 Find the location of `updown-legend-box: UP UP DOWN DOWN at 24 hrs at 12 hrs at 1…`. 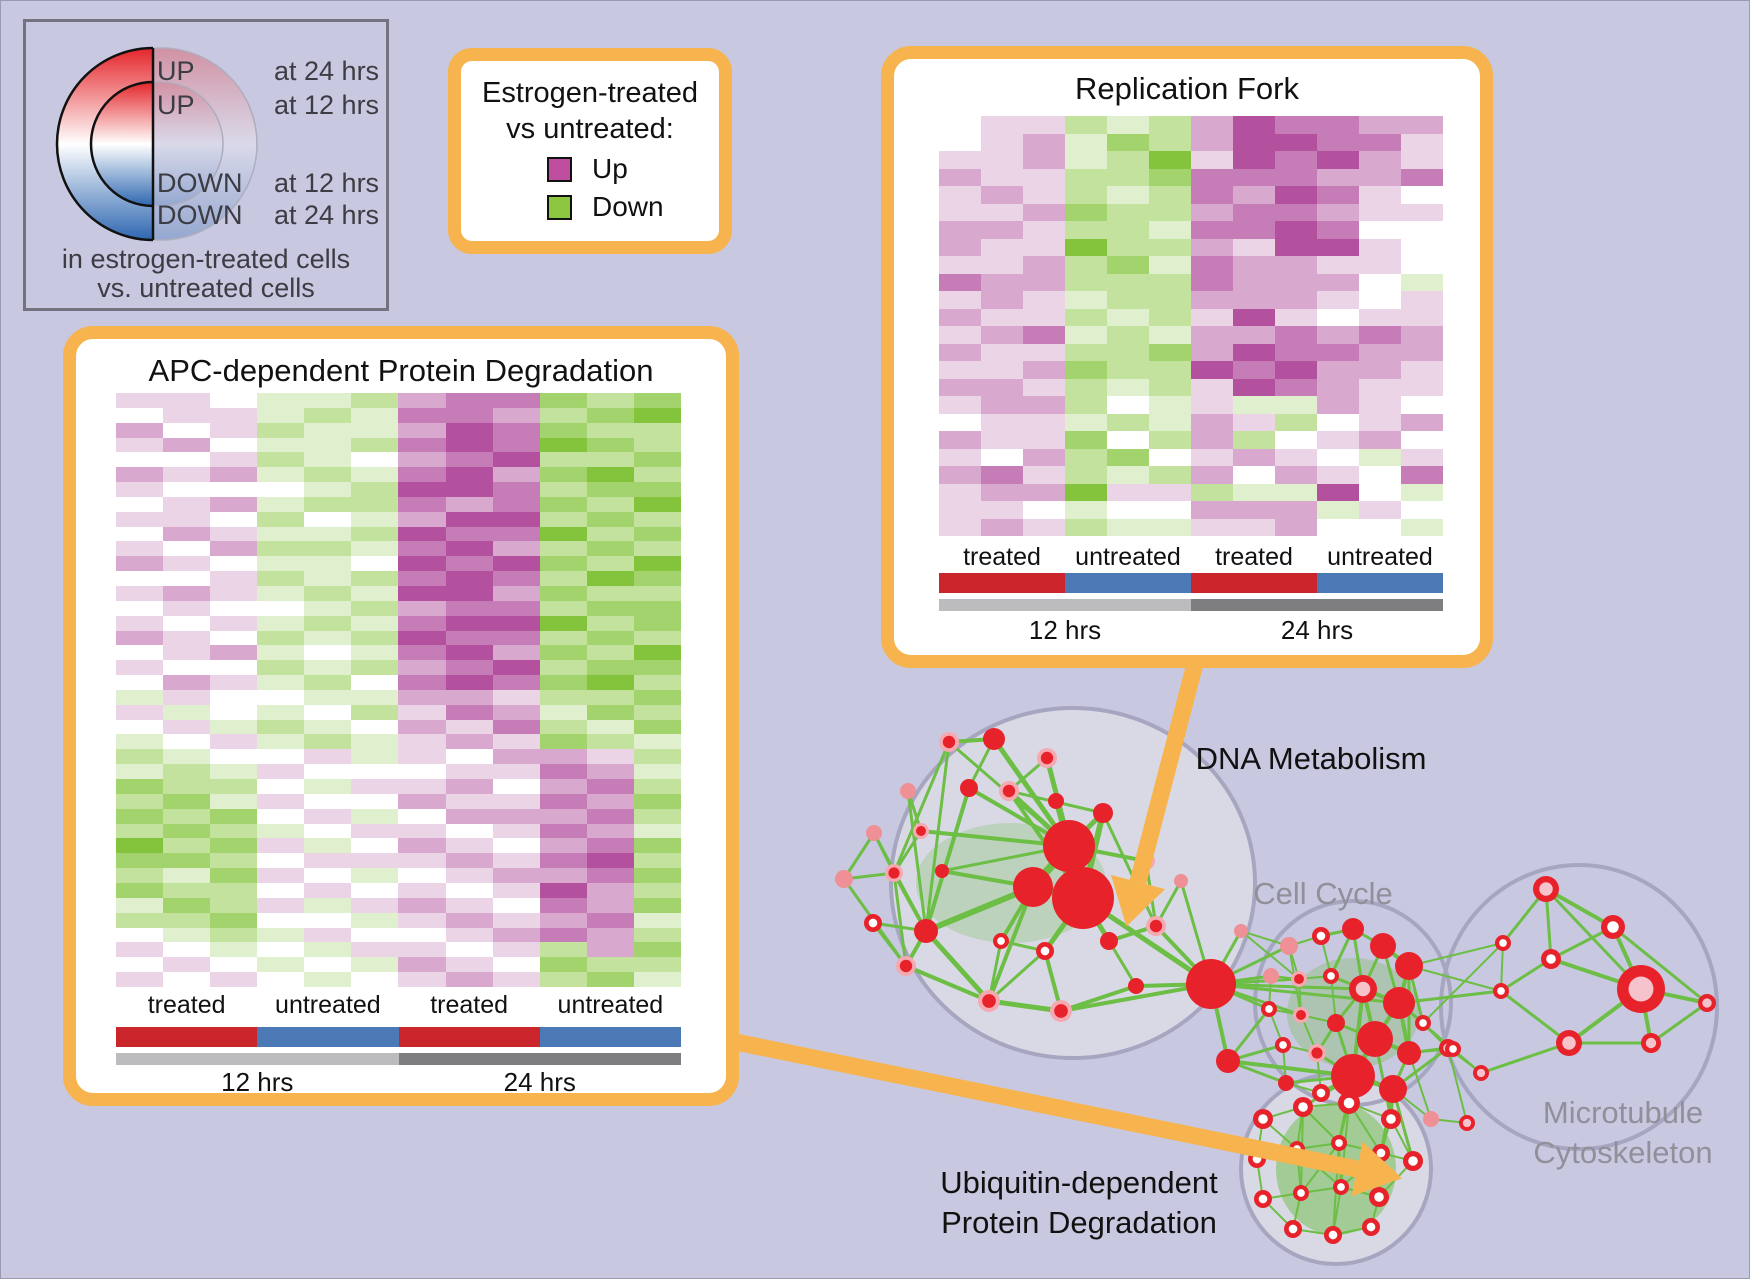

updown-legend-box: UP UP DOWN DOWN at 24 hrs at 12 hrs at 1… is located at coordinates (206, 165).